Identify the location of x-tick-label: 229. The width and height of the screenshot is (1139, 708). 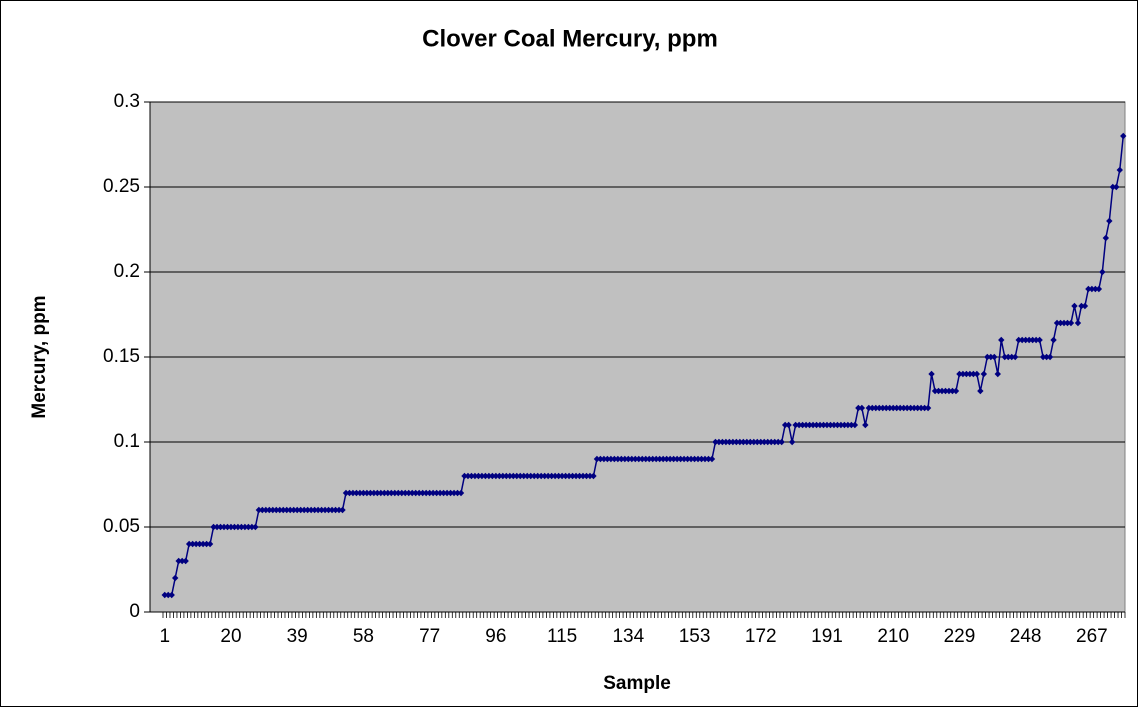
(960, 636).